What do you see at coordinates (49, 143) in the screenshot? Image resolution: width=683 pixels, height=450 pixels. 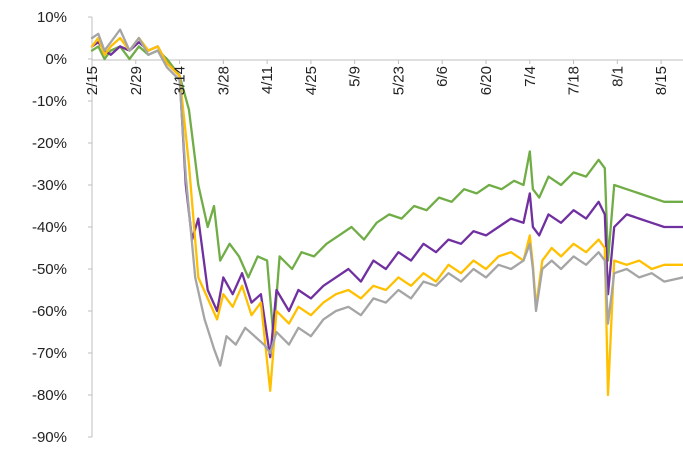 I see `y-tick-label: -20%` at bounding box center [49, 143].